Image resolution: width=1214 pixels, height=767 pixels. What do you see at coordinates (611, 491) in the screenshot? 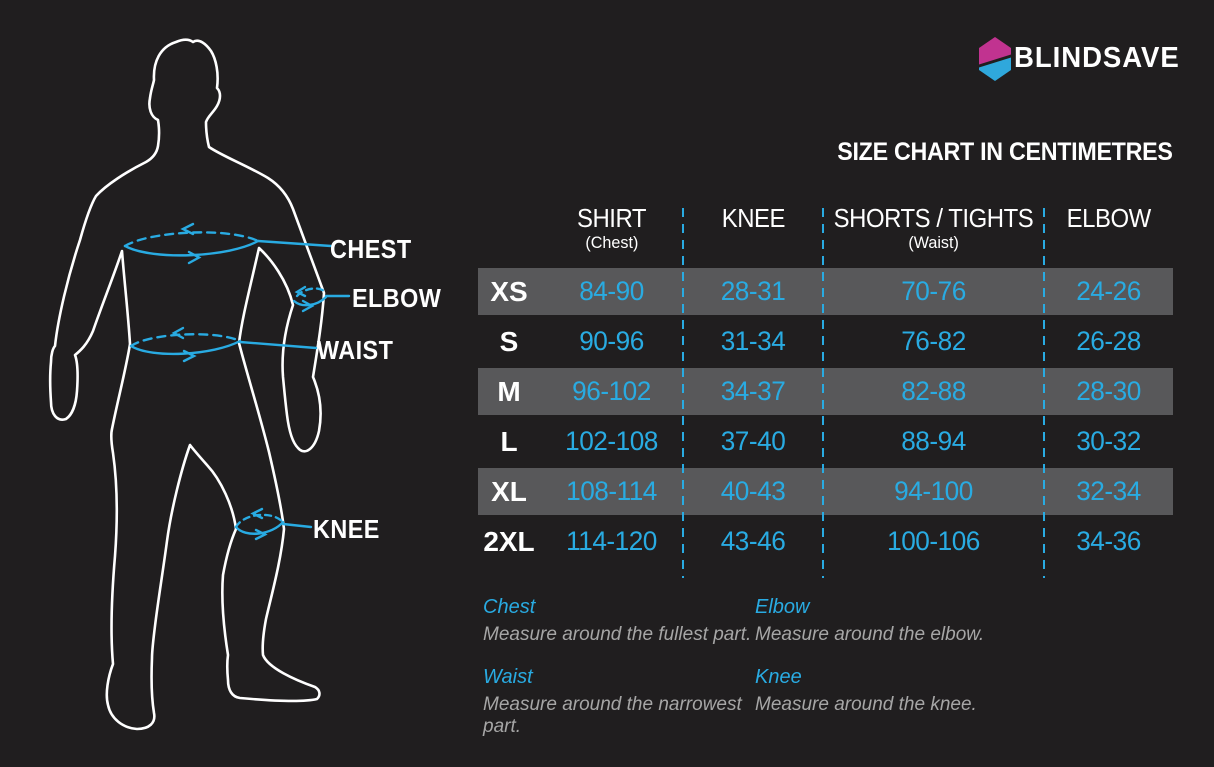
I see `shirt-value: 108-114` at bounding box center [611, 491].